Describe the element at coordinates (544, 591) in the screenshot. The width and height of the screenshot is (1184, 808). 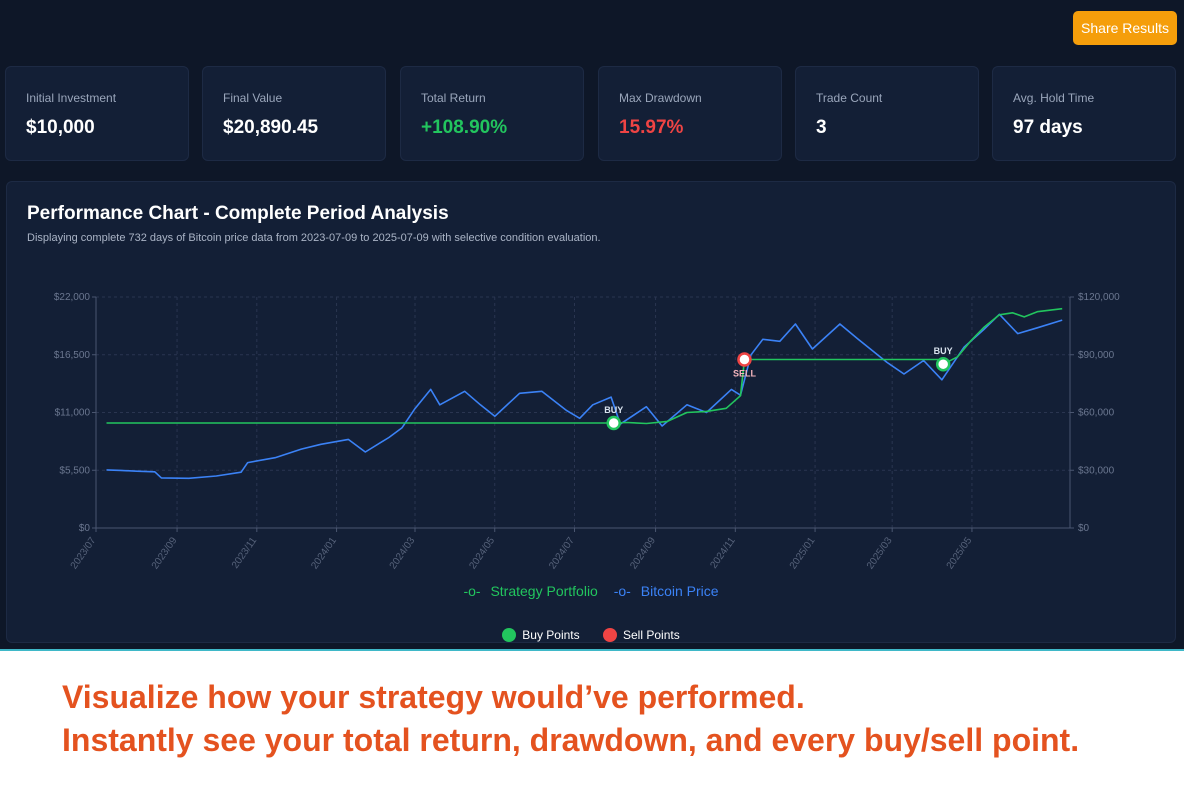
I see `legend-label: Strategy Portfolio` at that location.